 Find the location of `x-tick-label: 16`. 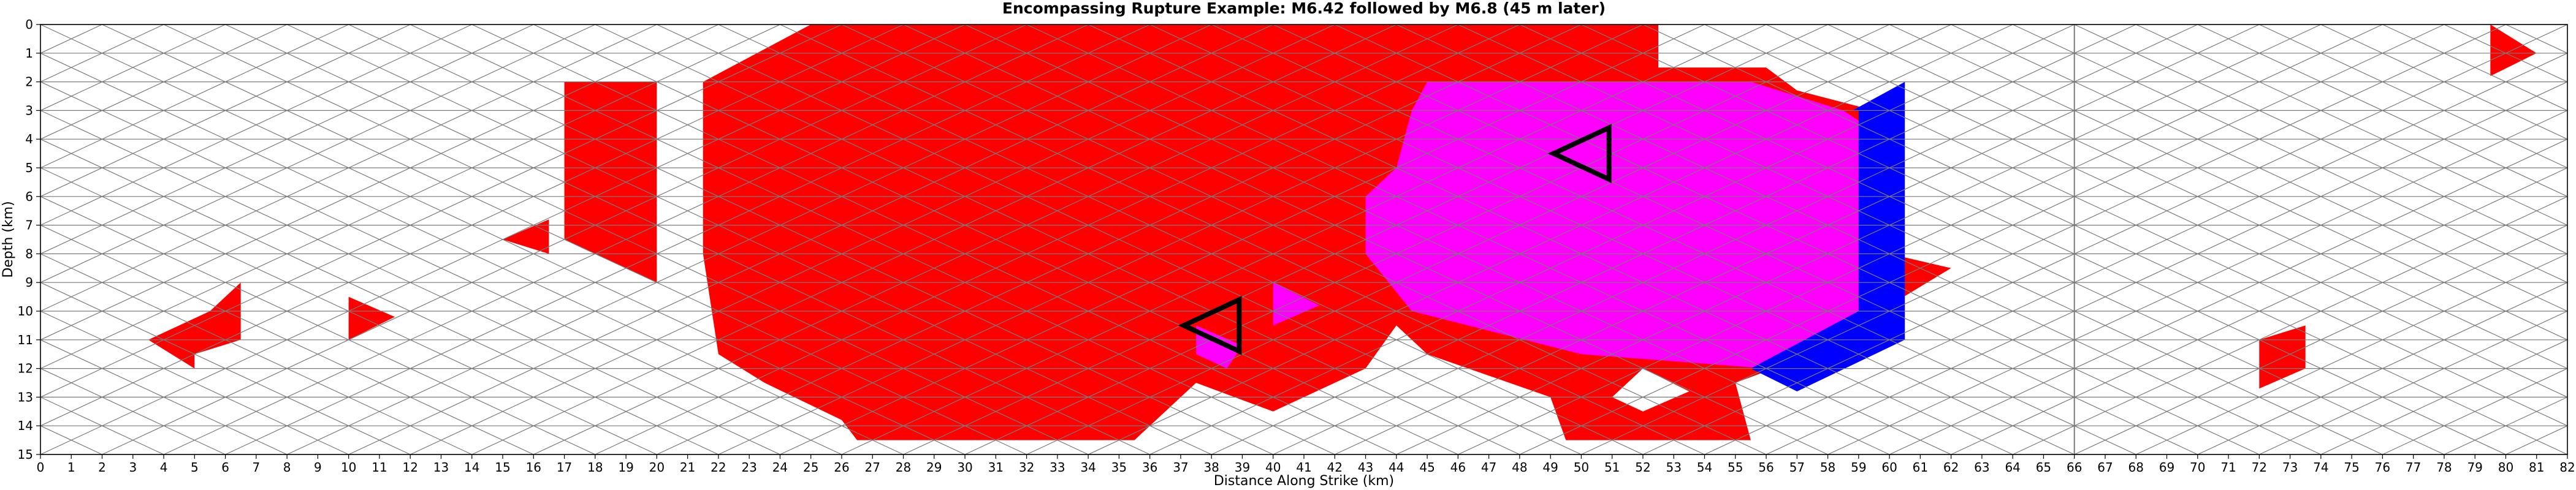

x-tick-label: 16 is located at coordinates (533, 468).